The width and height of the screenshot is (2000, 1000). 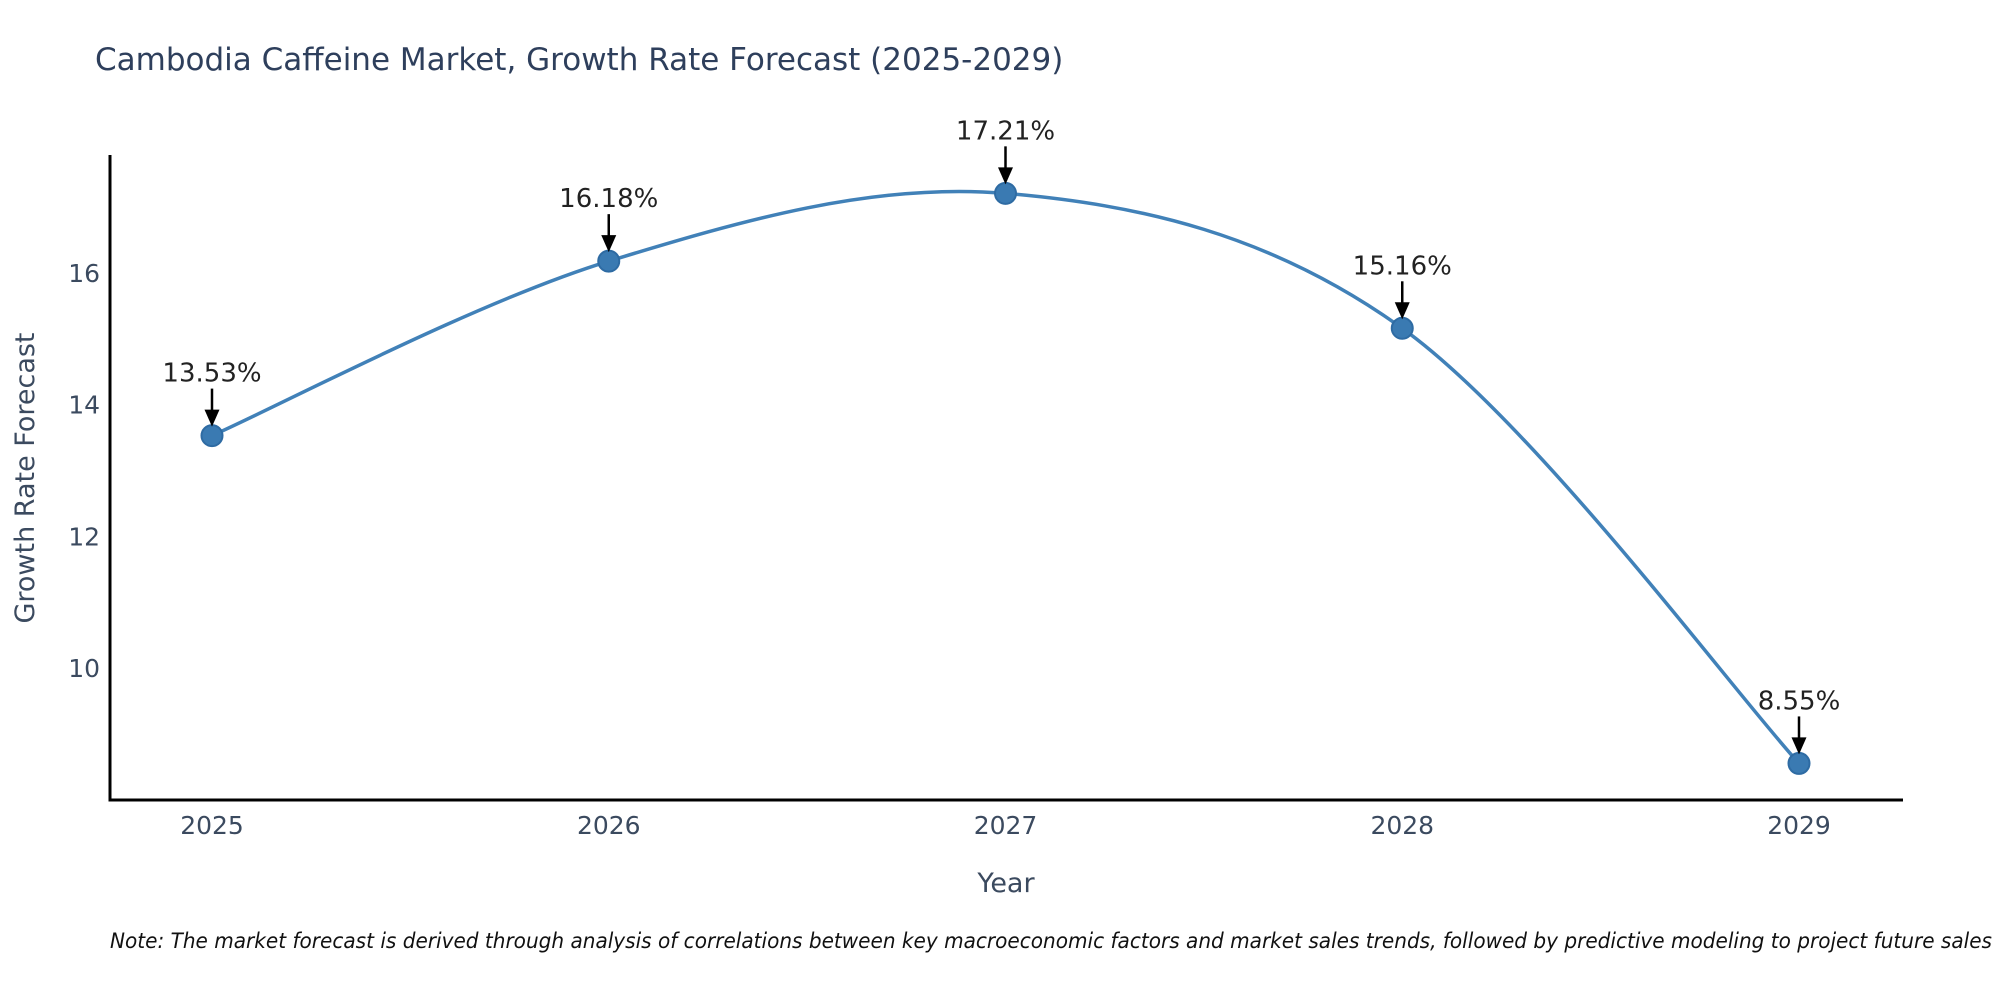 What do you see at coordinates (212, 436) in the screenshot?
I see `data-point-2025` at bounding box center [212, 436].